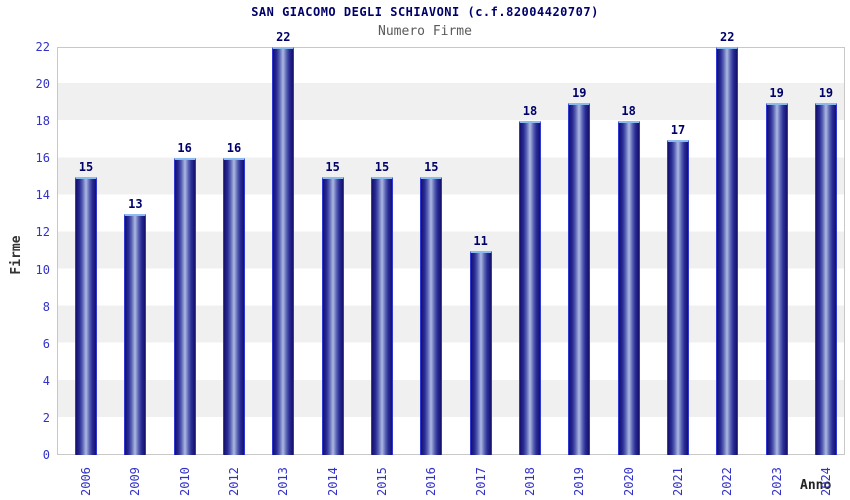  I want to click on bar-2022, so click(727, 251).